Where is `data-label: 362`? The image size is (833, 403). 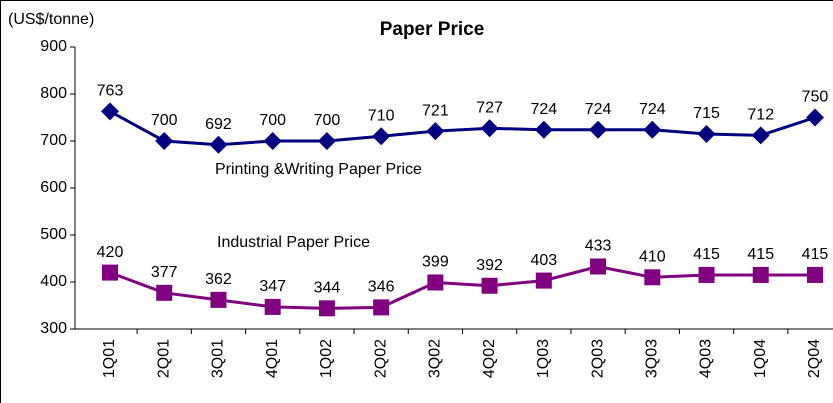
data-label: 362 is located at coordinates (218, 279).